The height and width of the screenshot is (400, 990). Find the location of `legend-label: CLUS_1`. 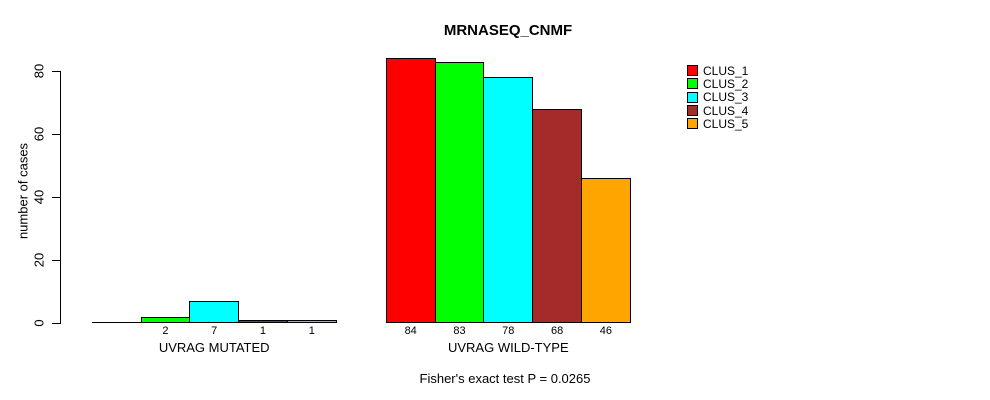

legend-label: CLUS_1 is located at coordinates (726, 70).